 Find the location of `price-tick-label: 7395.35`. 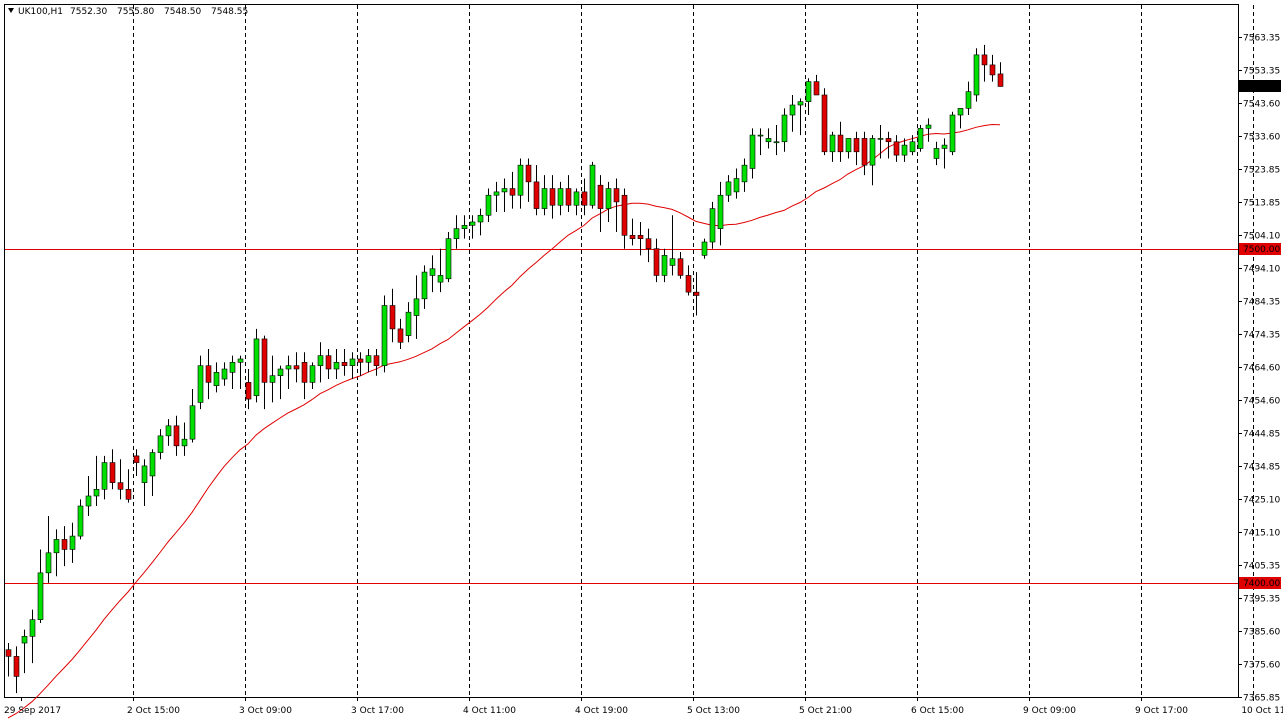

price-tick-label: 7395.35 is located at coordinates (1261, 600).